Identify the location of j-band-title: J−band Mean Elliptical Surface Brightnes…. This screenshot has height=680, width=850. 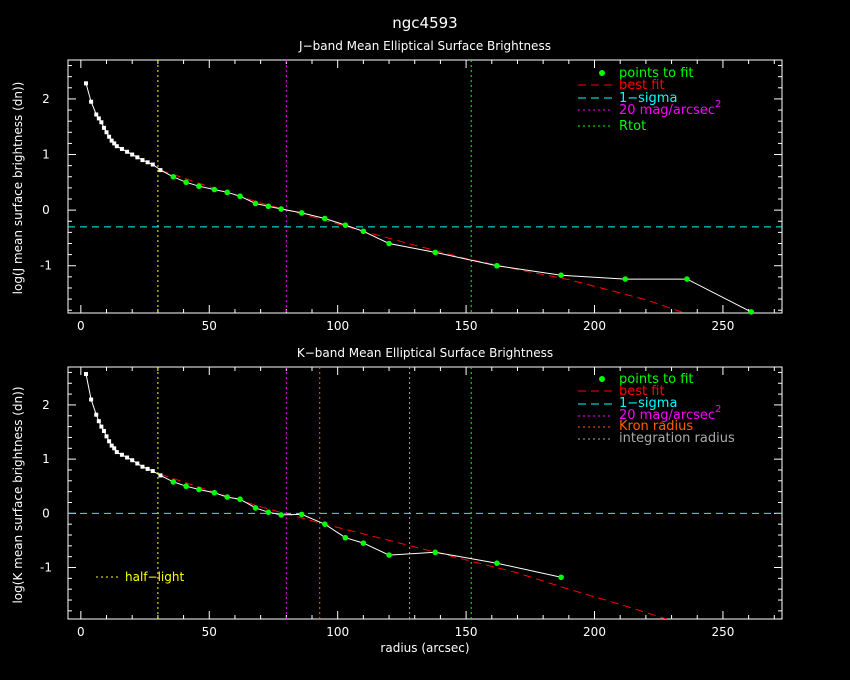
(424, 46).